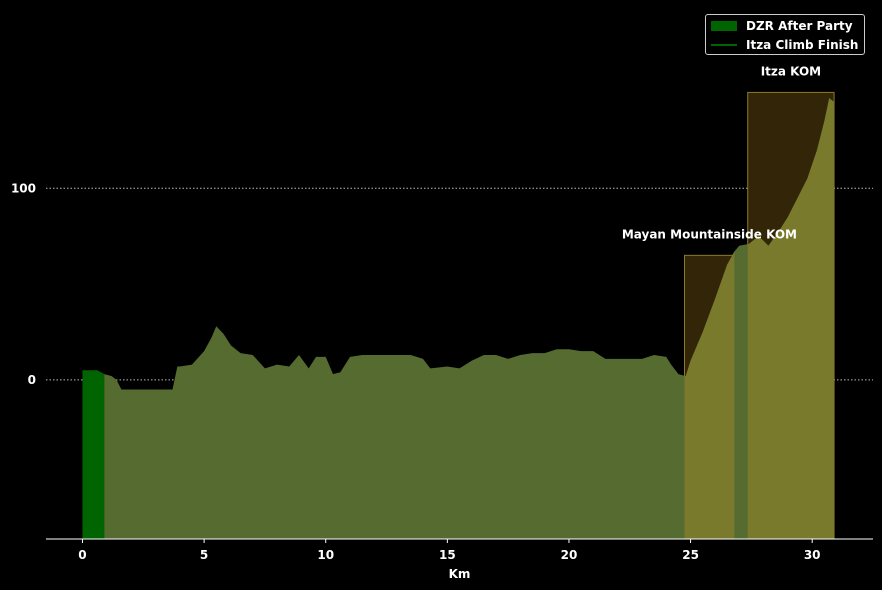  I want to click on x-tick-label: 15, so click(447, 555).